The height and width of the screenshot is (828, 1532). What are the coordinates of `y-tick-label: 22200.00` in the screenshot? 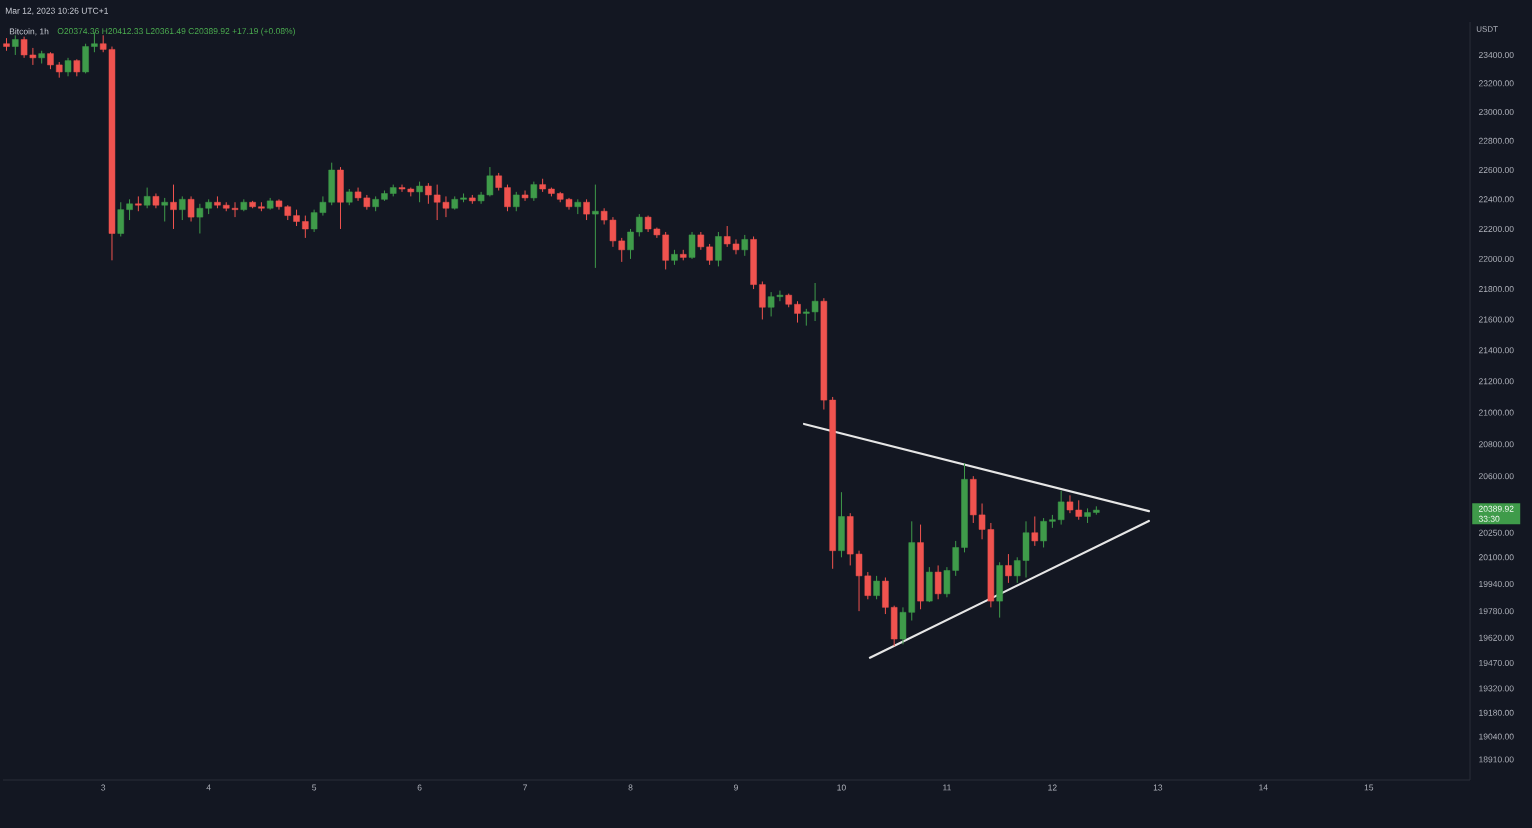 It's located at (1496, 228).